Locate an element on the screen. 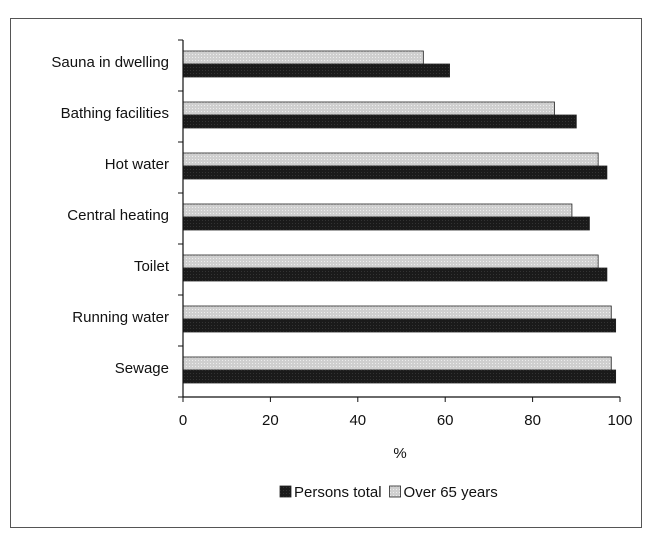  legend-label: Over 65 years is located at coordinates (451, 492).